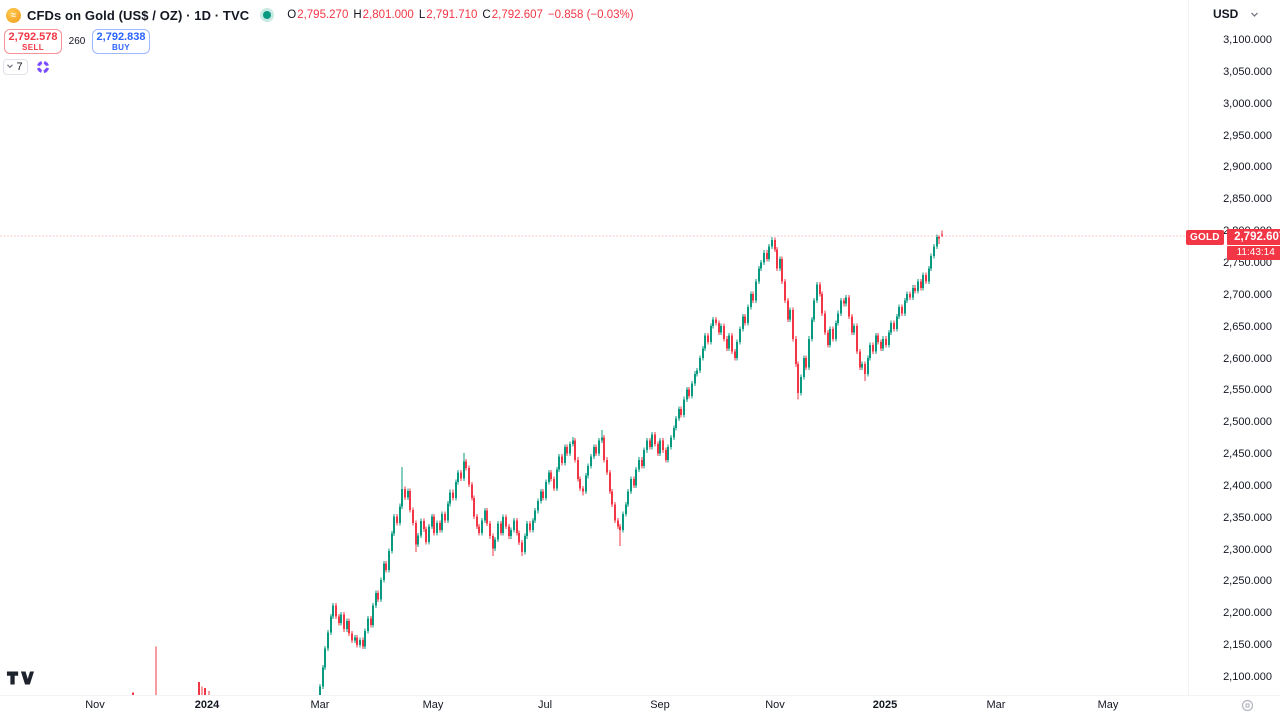 The width and height of the screenshot is (1280, 714). Describe the element at coordinates (33, 47) in the screenshot. I see `sell-label: SELL` at that location.